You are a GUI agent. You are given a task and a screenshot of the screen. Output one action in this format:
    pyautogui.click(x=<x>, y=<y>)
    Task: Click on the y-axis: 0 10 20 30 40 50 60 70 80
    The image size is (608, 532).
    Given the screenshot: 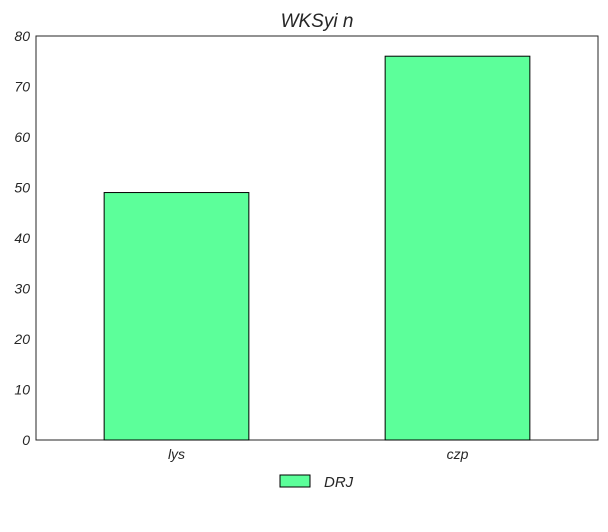 What is the action you would take?
    pyautogui.click(x=21, y=238)
    